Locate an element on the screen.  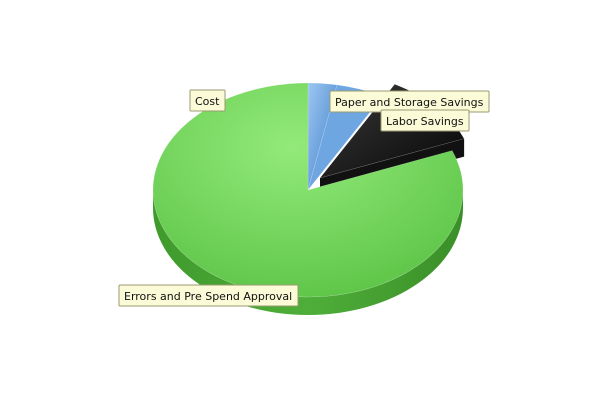
label-paper-and-storage-savings-text: Paper and Storage Savings is located at coordinates (409, 102).